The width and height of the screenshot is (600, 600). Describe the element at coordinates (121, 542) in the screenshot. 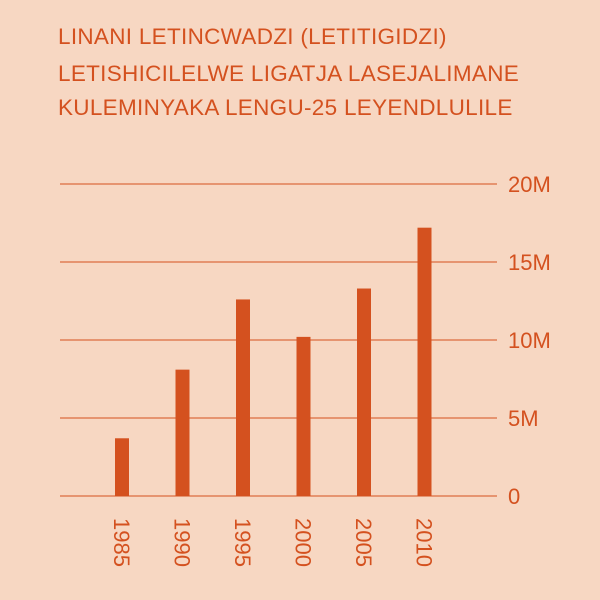

I see `x-tick-label-1985: 1985` at that location.